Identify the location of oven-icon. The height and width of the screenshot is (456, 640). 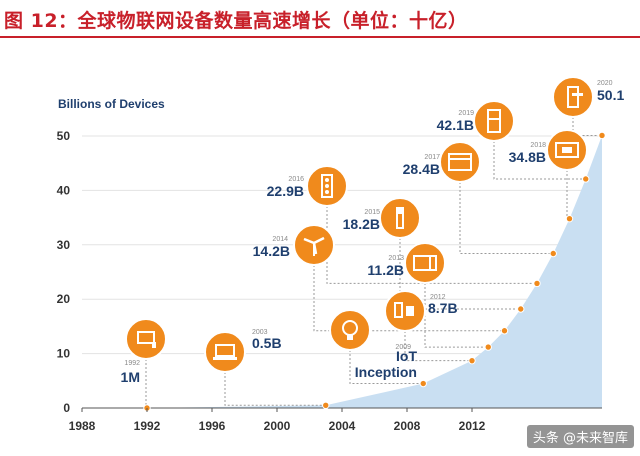
(460, 162).